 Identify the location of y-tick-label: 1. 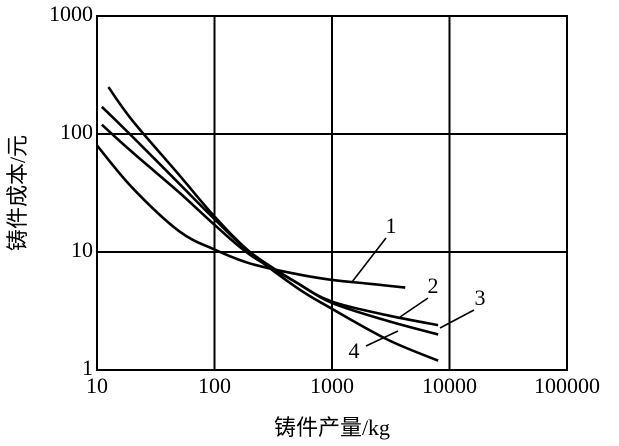
(87, 367).